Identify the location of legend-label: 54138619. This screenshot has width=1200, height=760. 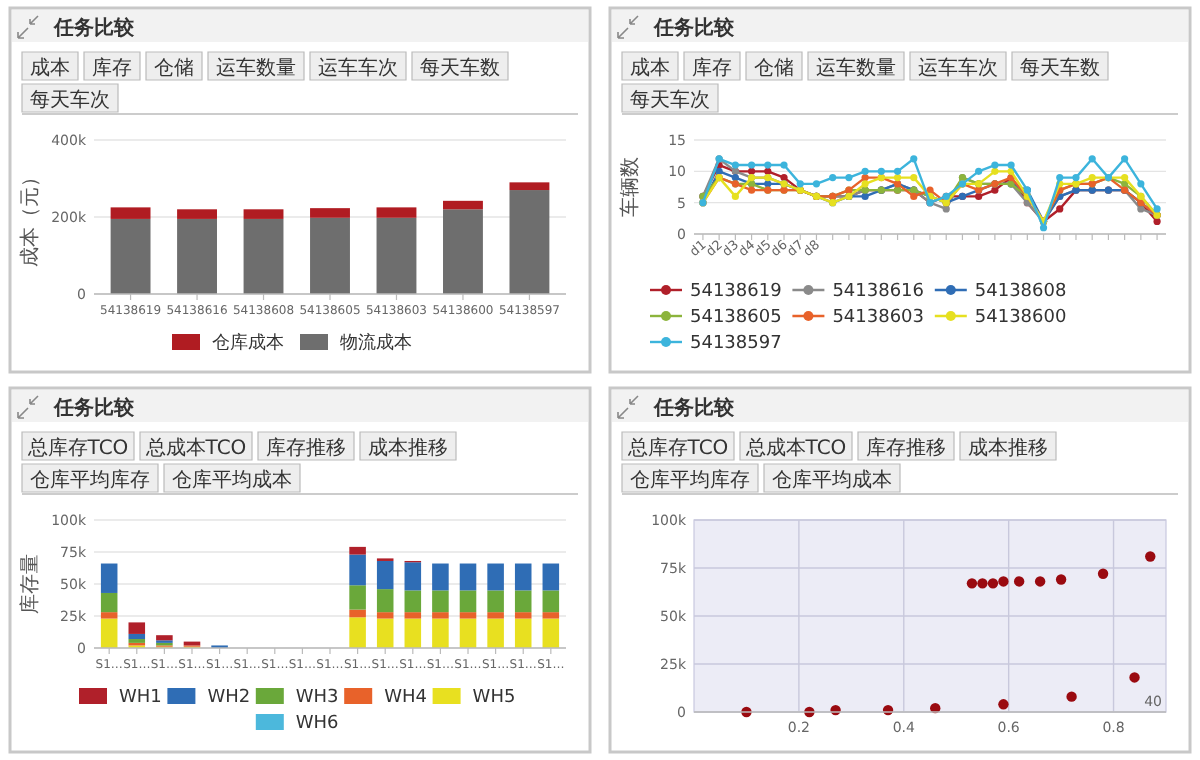
(736, 292).